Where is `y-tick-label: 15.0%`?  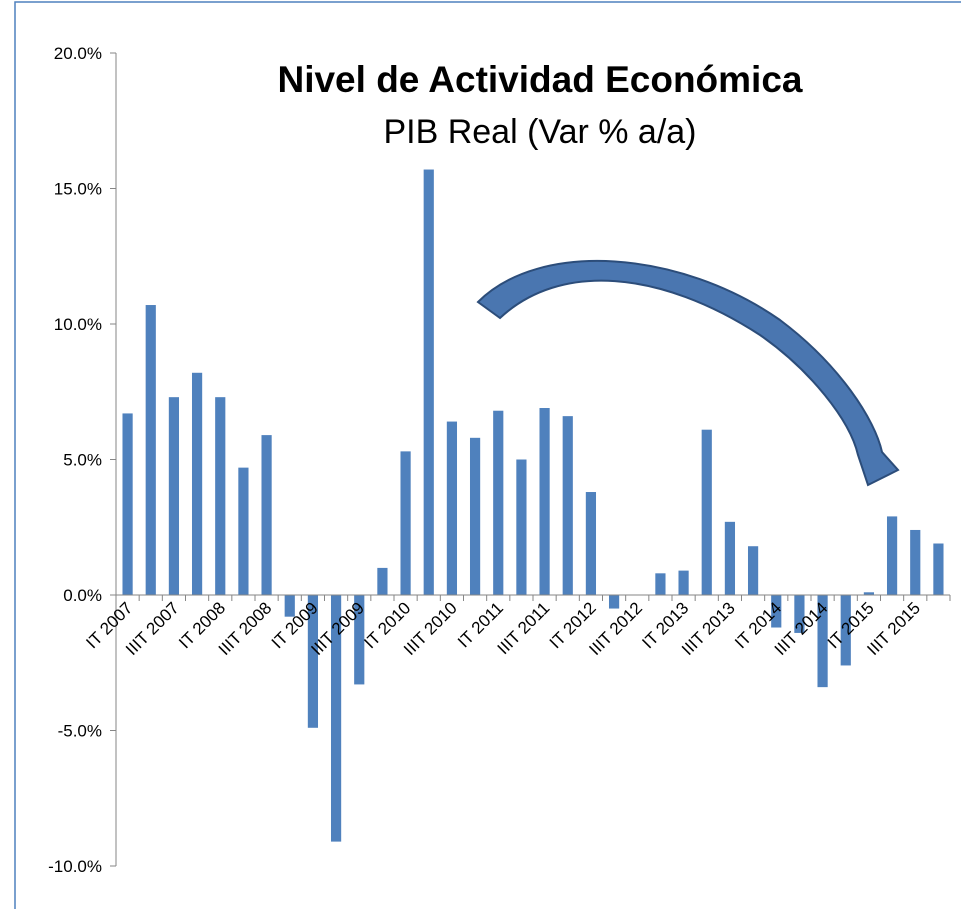 y-tick-label: 15.0% is located at coordinates (78, 189).